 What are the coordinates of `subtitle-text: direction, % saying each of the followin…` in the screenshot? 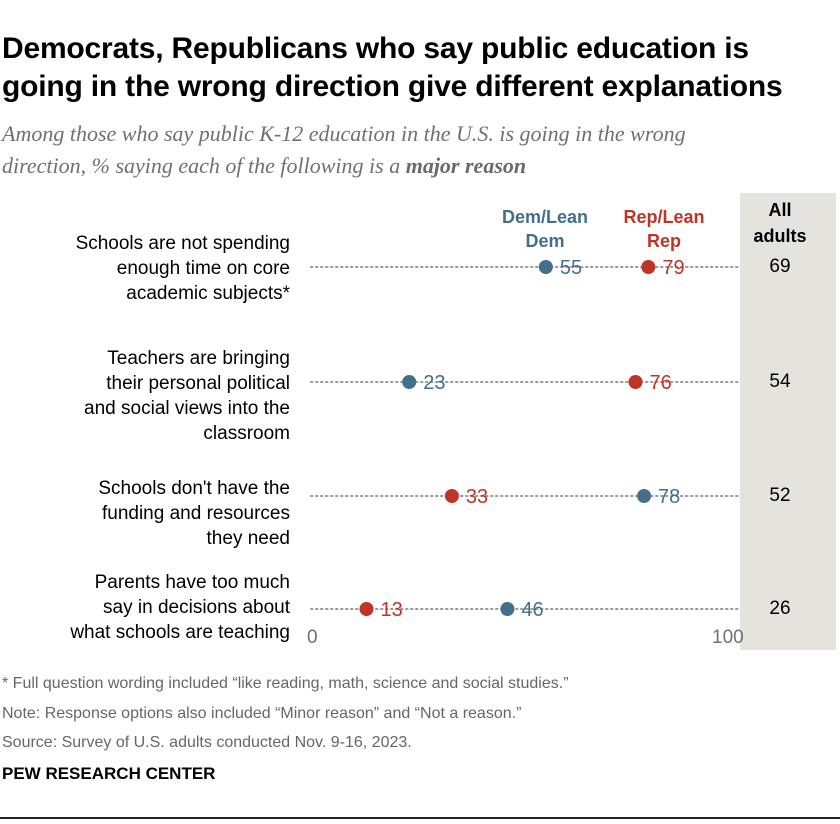 It's located at (204, 165).